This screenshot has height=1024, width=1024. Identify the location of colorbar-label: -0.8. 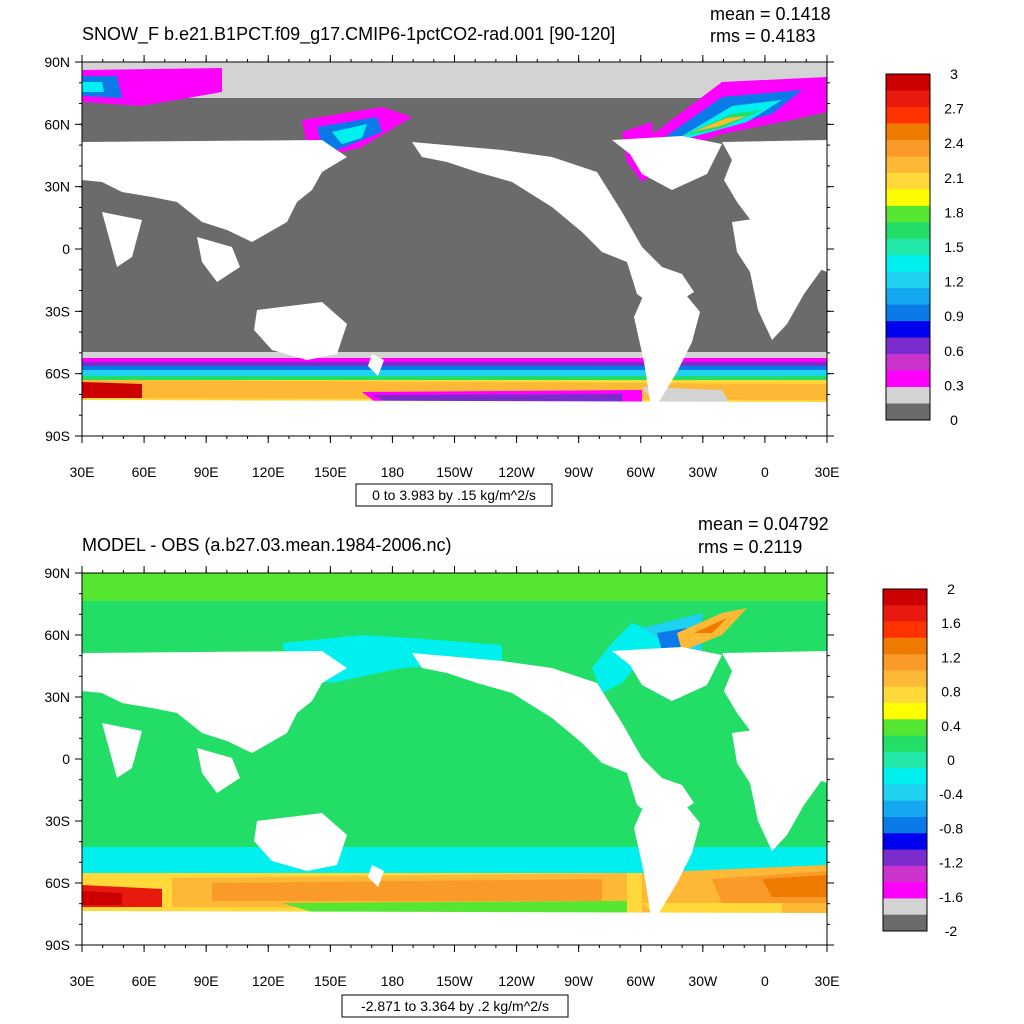
(951, 828).